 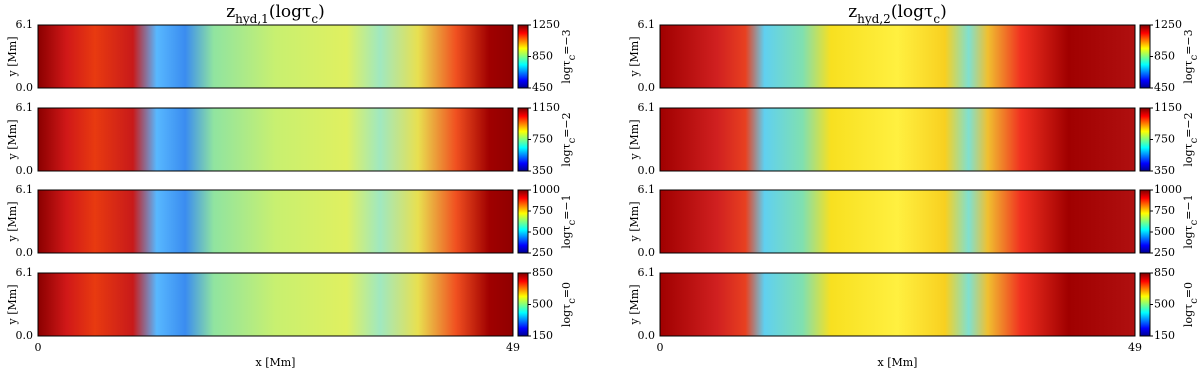 What do you see at coordinates (230, 12) in the screenshot?
I see `title-base: z` at bounding box center [230, 12].